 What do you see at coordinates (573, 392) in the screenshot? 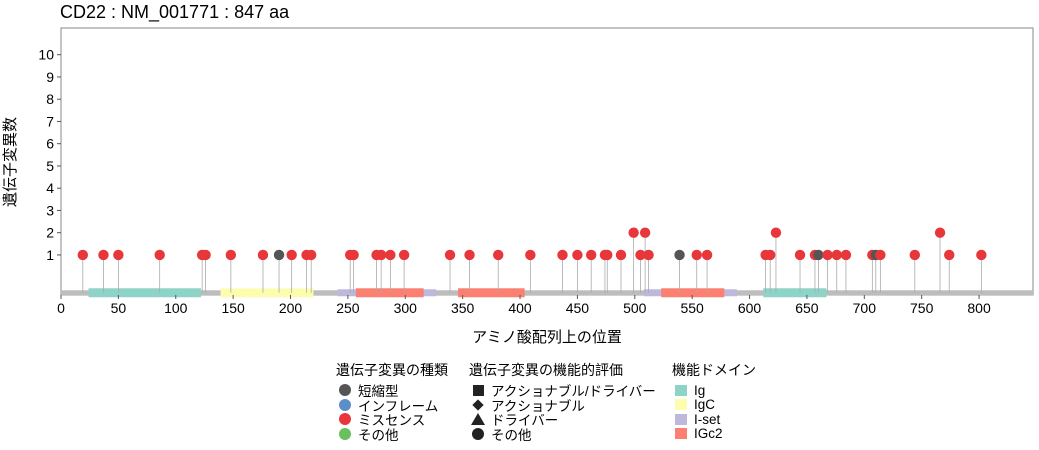
I see `legend-label: アクショナブル/ドライバー` at bounding box center [573, 392].